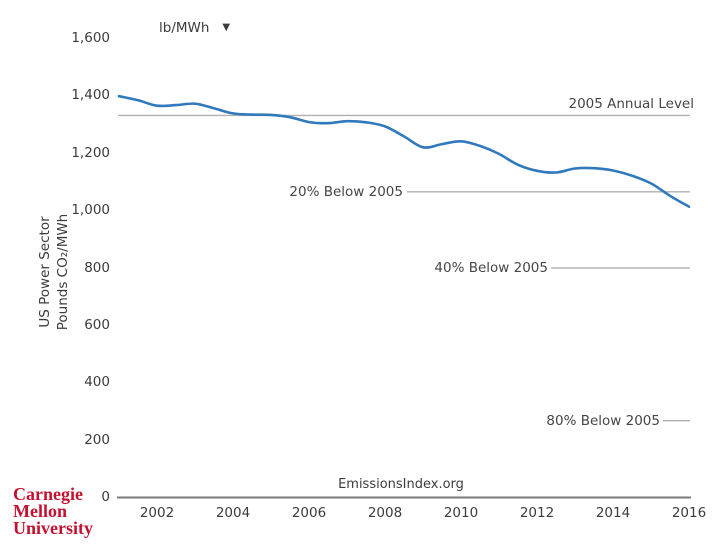 The height and width of the screenshot is (552, 720). What do you see at coordinates (53, 528) in the screenshot?
I see `cmu-logo-line3: University` at bounding box center [53, 528].